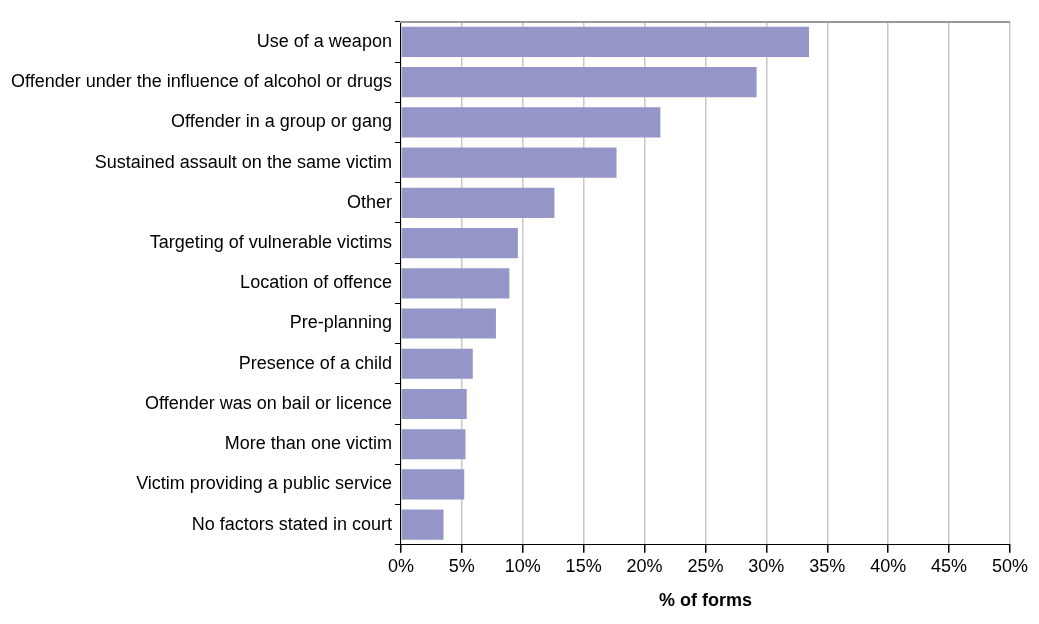 This screenshot has width=1039, height=624. I want to click on y-tick-label: Presence of a child, so click(315, 362).